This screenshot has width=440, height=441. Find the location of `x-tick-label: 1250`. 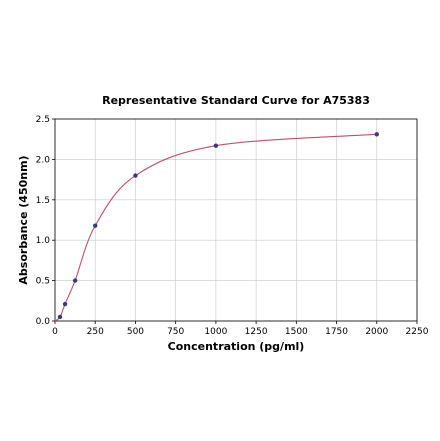

x-tick-label: 1250 is located at coordinates (256, 332).